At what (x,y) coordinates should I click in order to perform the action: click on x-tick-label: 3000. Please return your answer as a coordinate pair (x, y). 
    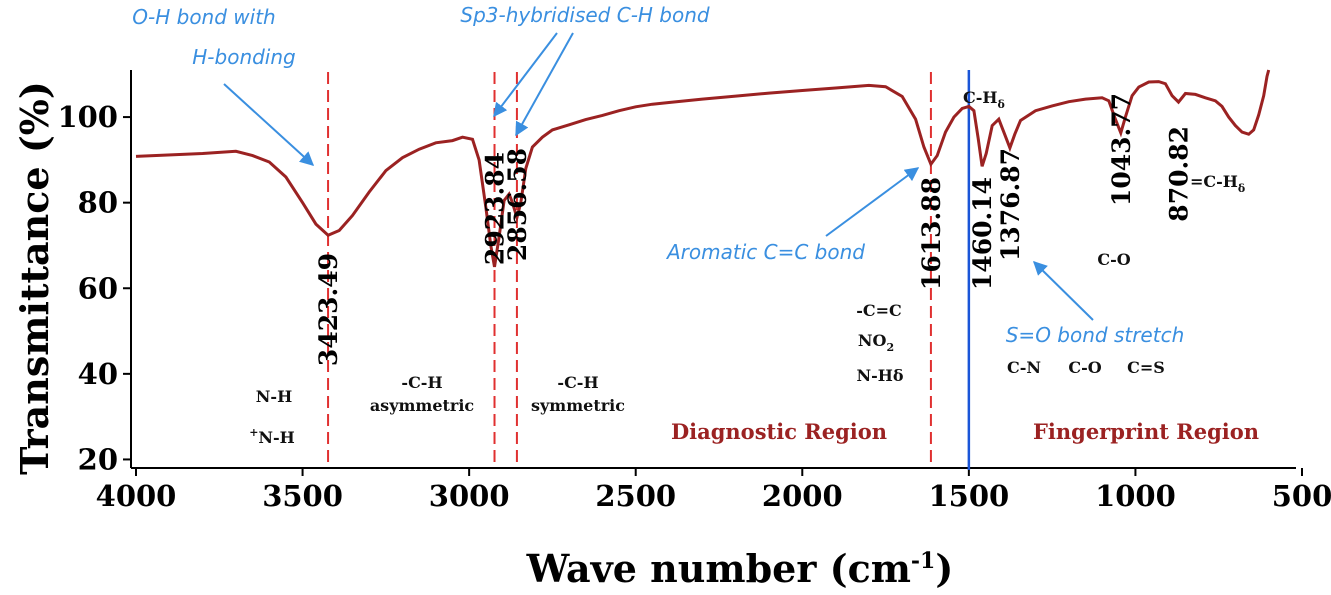
    Looking at the image, I should click on (469, 496).